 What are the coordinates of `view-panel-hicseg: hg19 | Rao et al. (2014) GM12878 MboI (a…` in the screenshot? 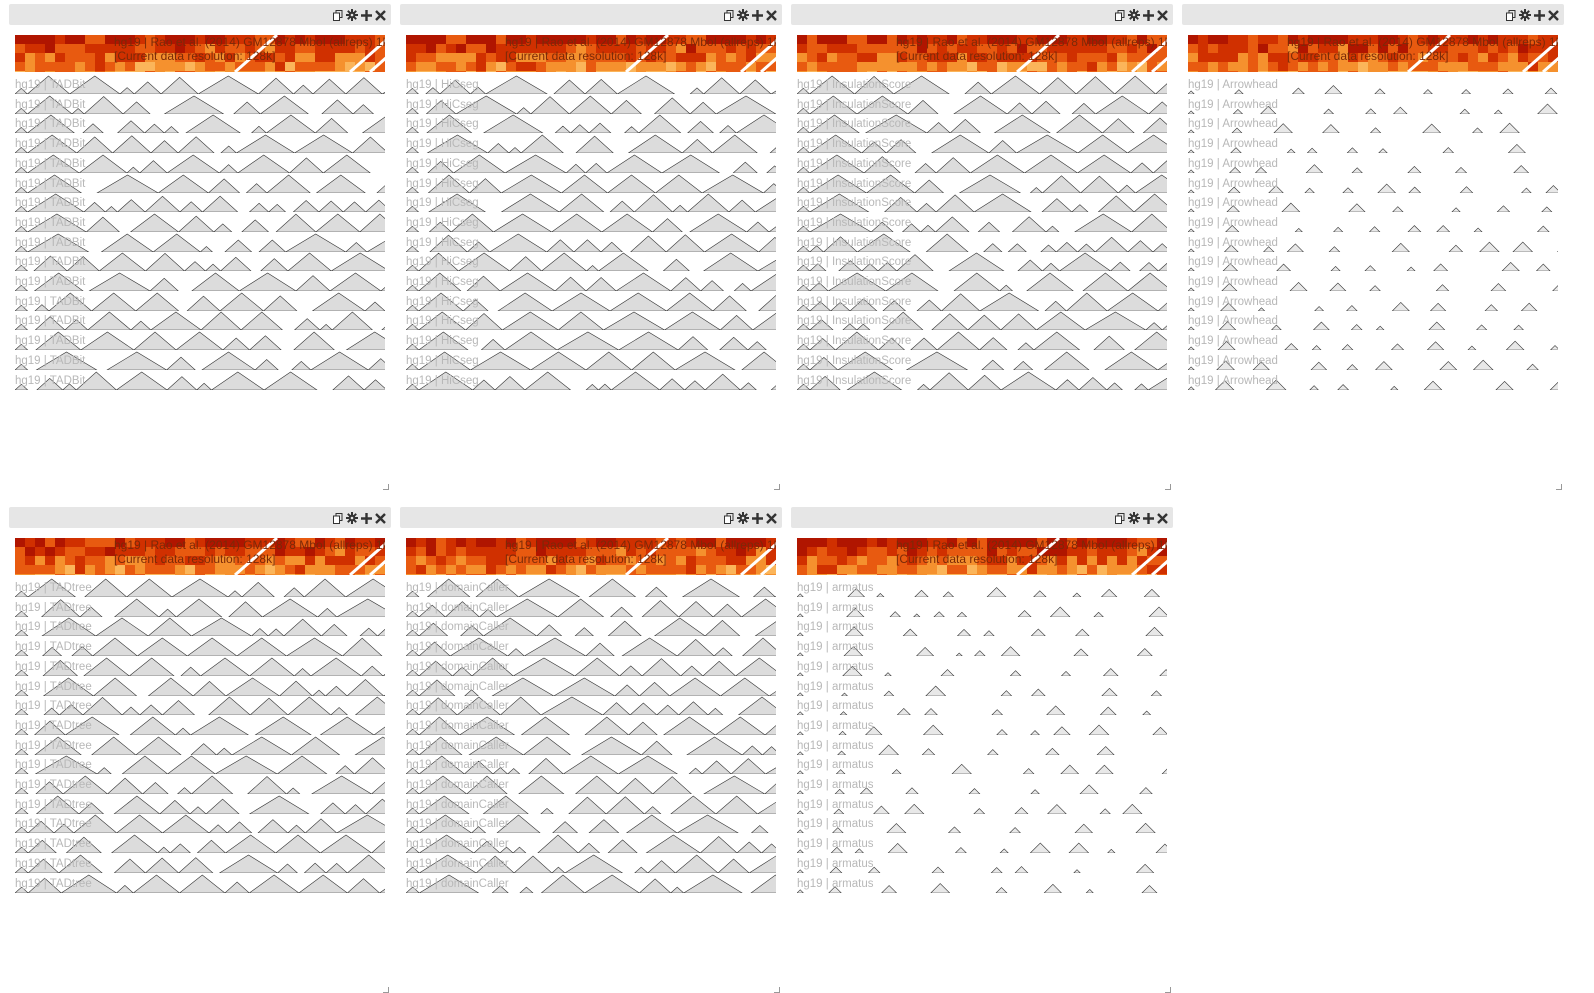 It's located at (591, 245).